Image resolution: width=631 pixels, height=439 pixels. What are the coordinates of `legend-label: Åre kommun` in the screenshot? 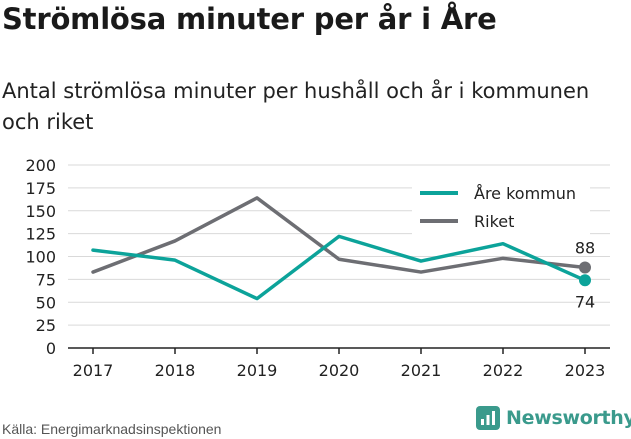 It's located at (525, 193).